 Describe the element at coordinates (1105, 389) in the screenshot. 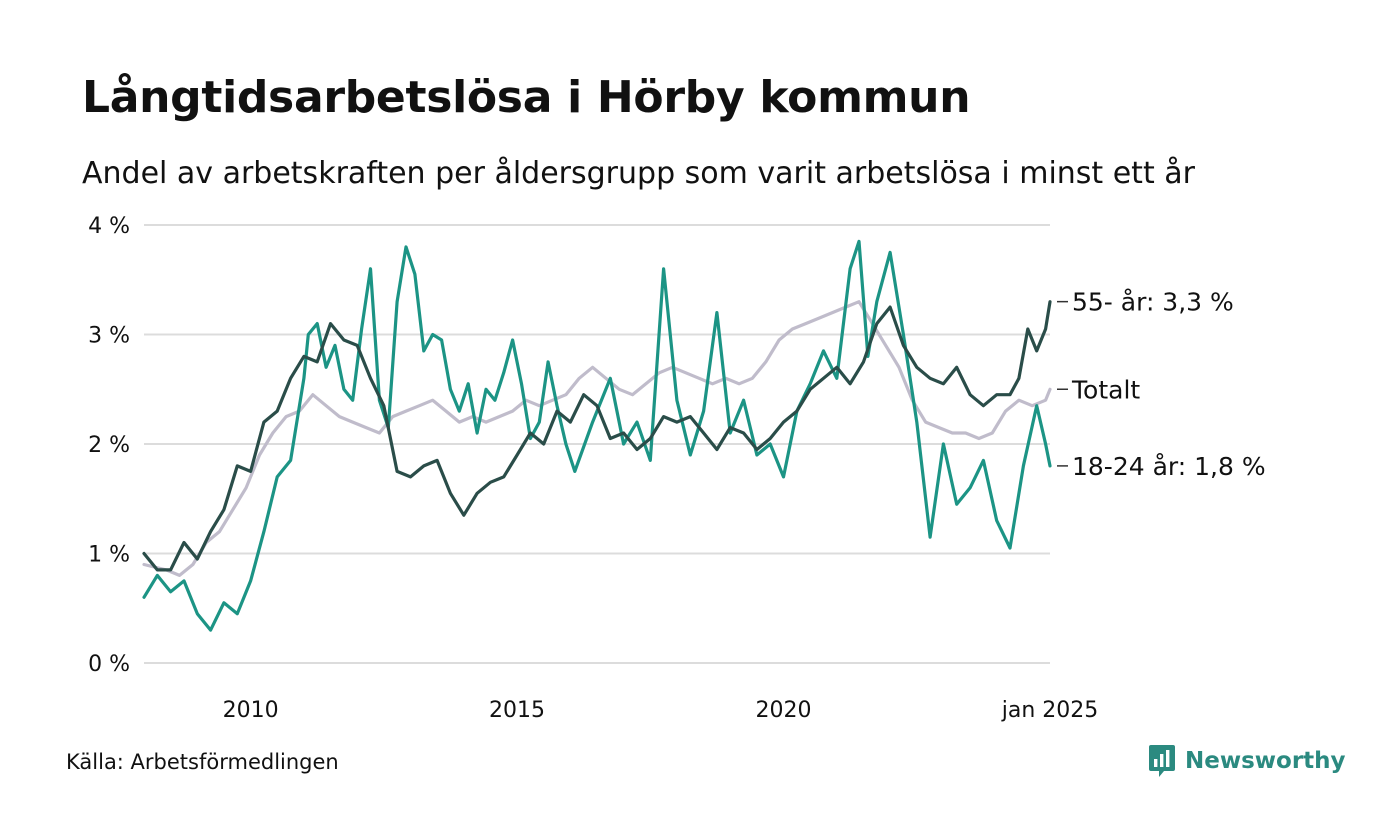

I see `end-label-total: Totalt` at that location.